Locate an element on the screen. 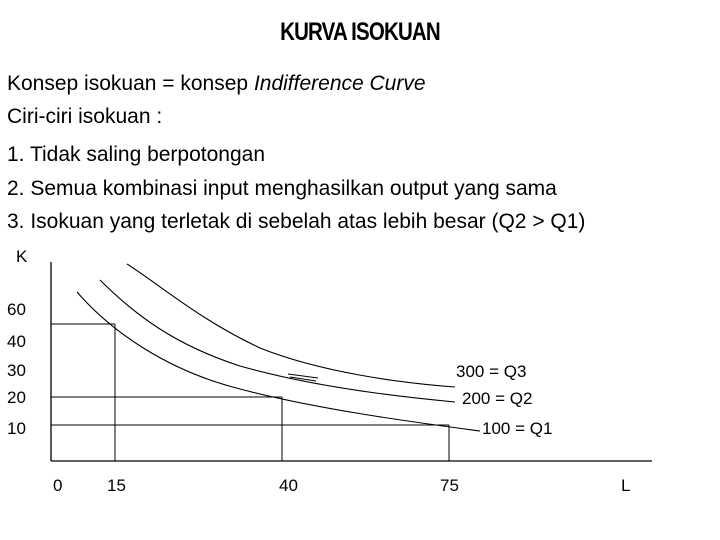 The image size is (720, 540). y-axis-label: K is located at coordinates (22, 256).